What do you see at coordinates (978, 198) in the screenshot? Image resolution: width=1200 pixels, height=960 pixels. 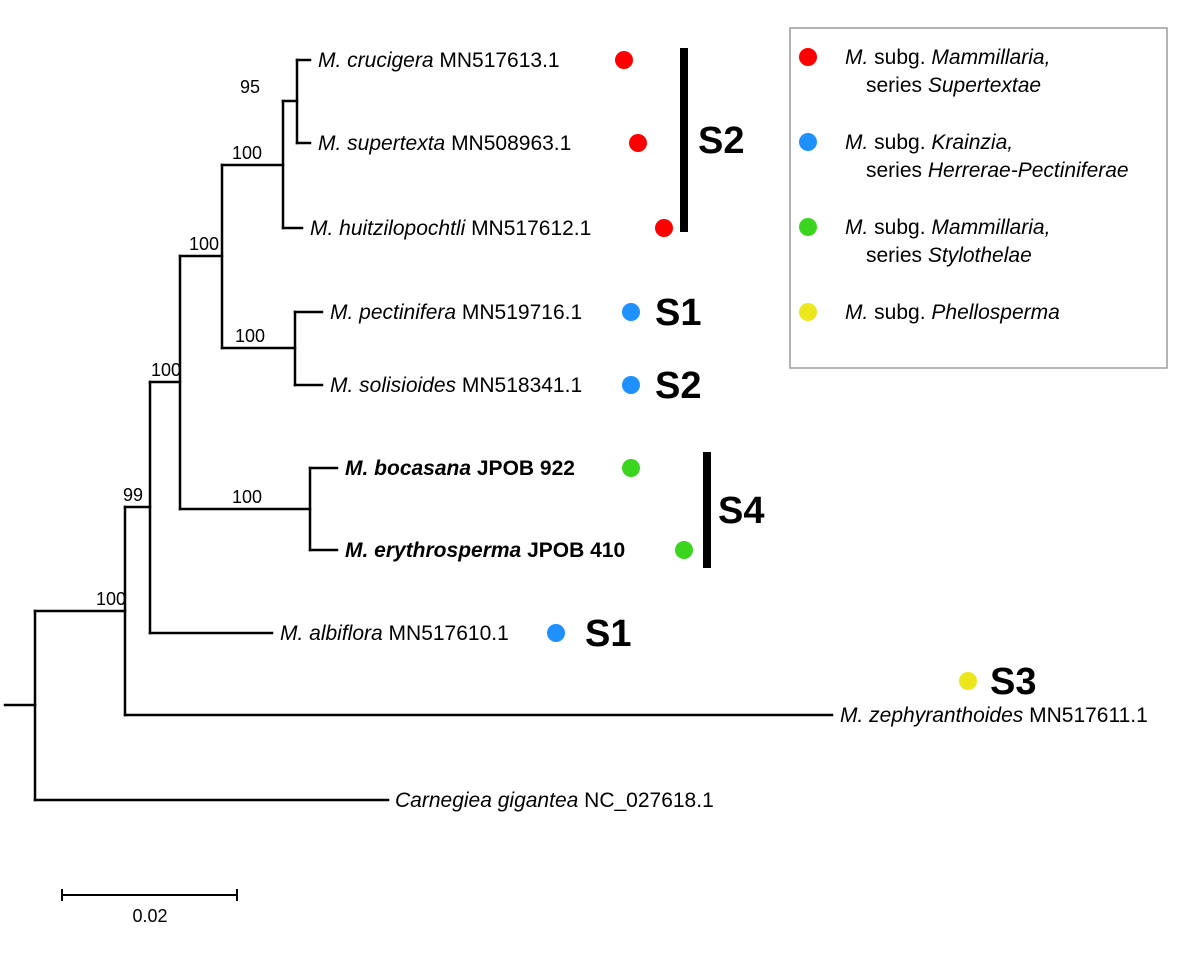 I see `legend-box` at bounding box center [978, 198].